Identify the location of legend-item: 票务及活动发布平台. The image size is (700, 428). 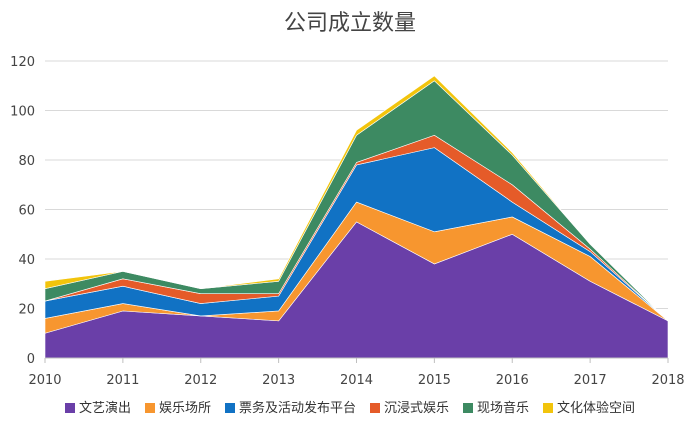
(290, 408).